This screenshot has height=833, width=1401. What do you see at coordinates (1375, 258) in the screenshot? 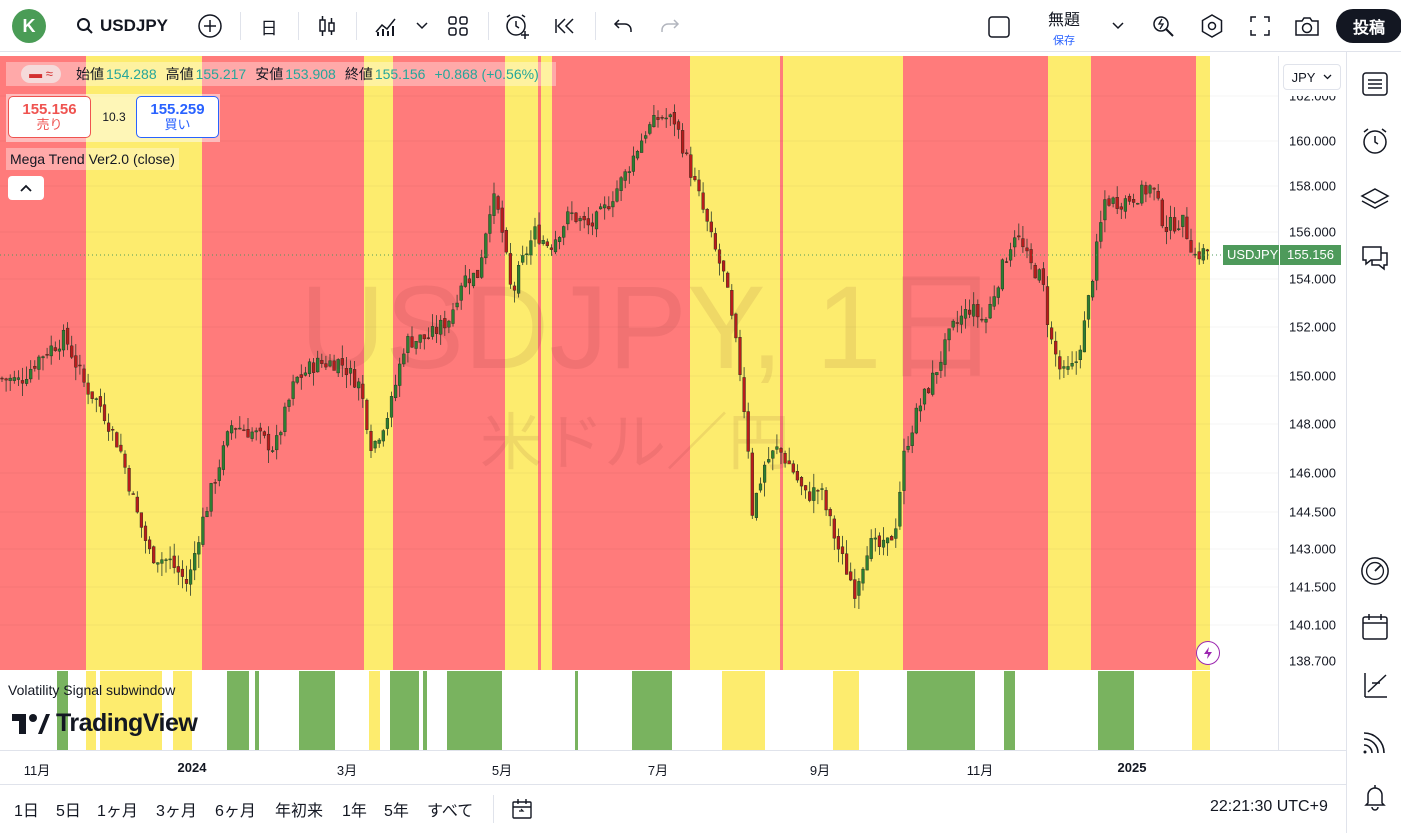
I see `chat-button` at bounding box center [1375, 258].